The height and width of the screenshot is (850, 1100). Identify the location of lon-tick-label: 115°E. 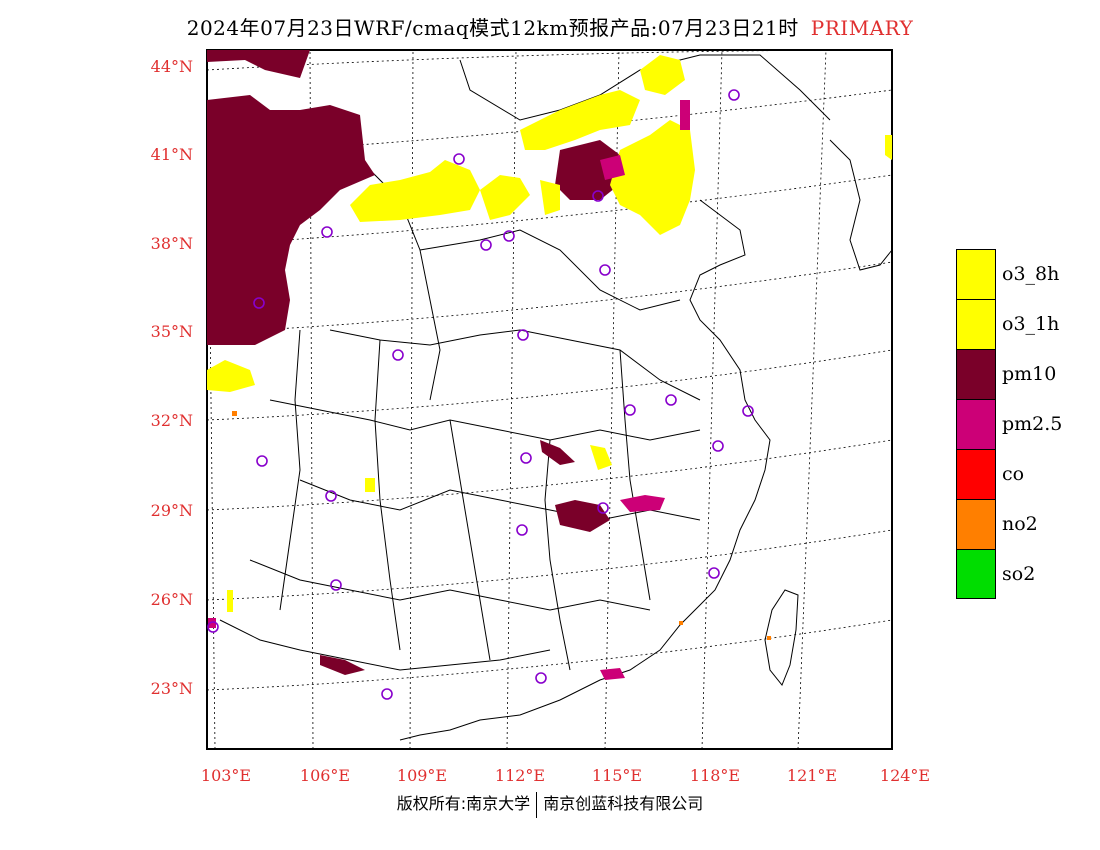
(617, 775).